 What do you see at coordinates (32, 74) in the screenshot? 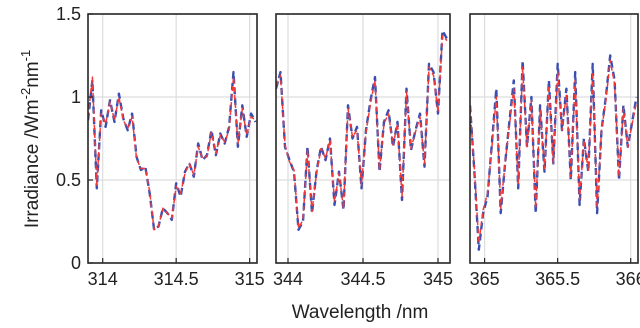
I see `y-axis-title-mid: nm` at bounding box center [32, 74].